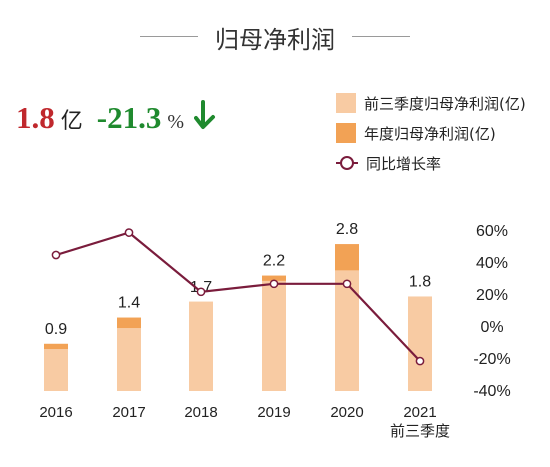  Describe the element at coordinates (346, 133) in the screenshot. I see `legend-swatch-annual-profit` at that location.